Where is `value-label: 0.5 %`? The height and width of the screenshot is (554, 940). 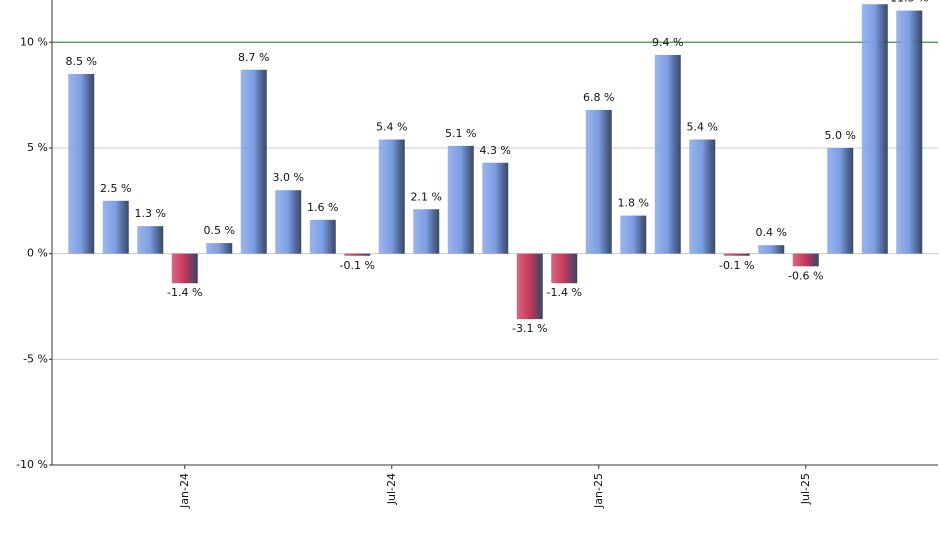
value-label: 0.5 % is located at coordinates (219, 230).